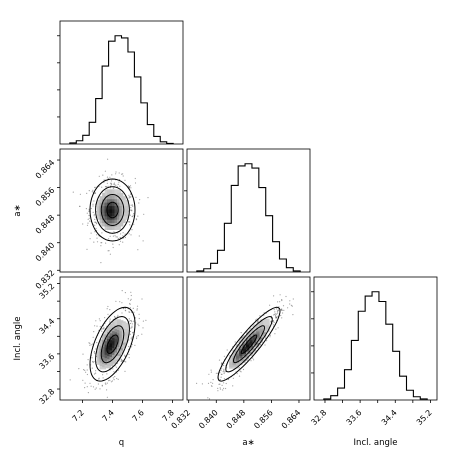 The height and width of the screenshot is (463, 463). What do you see at coordinates (424, 417) in the screenshot?
I see `x-tick-label-i: 35.2` at bounding box center [424, 417].